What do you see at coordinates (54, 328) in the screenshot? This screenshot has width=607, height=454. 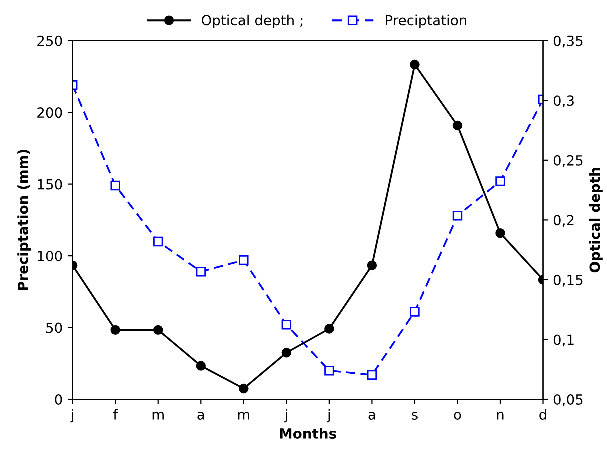 I see `y-tick-label: 50` at bounding box center [54, 328].